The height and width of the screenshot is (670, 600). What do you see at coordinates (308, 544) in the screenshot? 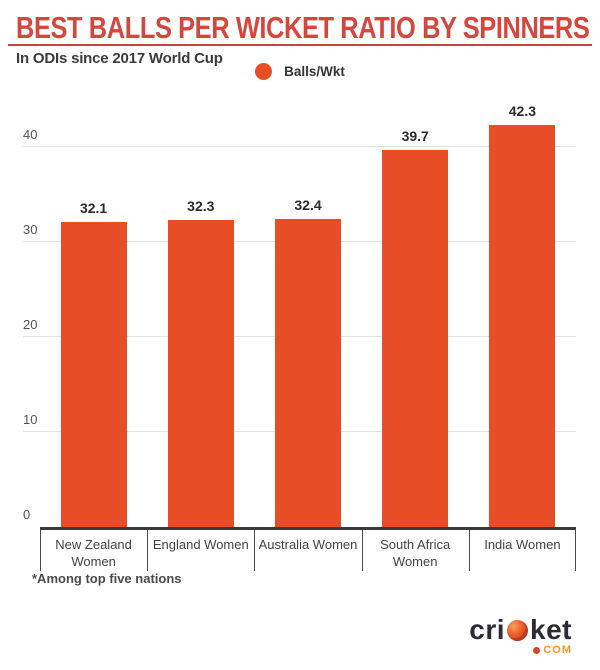
I see `x-axis-category-label: Australia Women` at bounding box center [308, 544].